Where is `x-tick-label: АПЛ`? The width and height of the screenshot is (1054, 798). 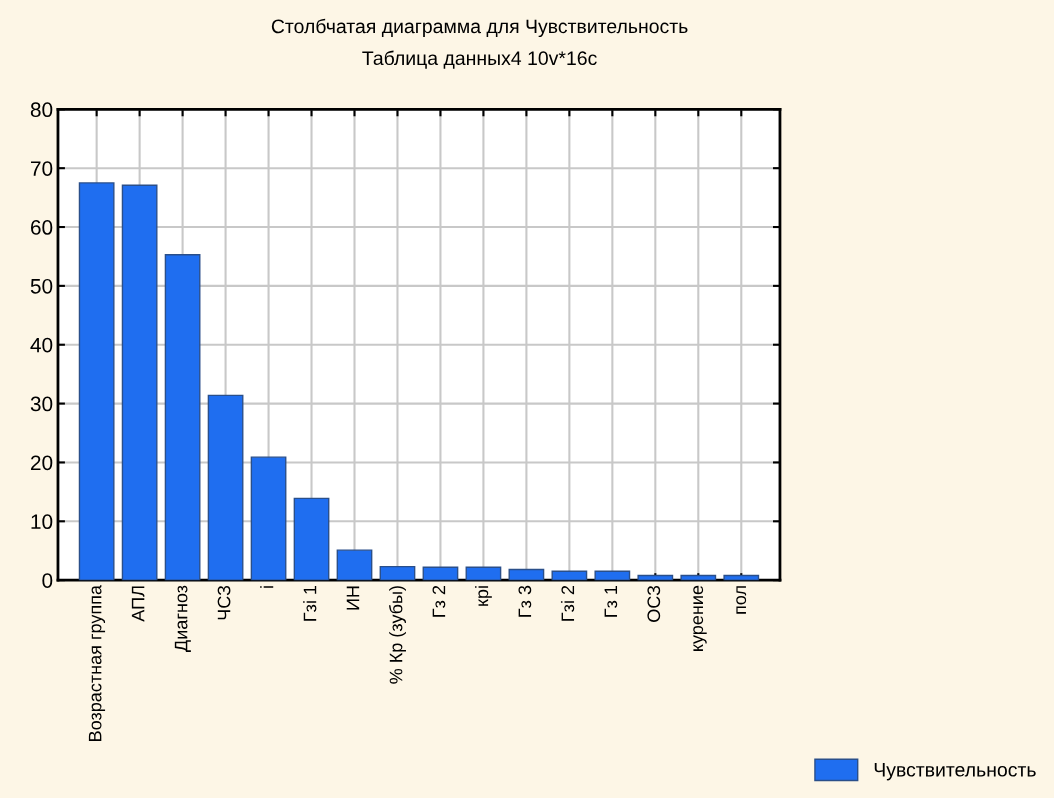 x-tick-label: АПЛ is located at coordinates (138, 604).